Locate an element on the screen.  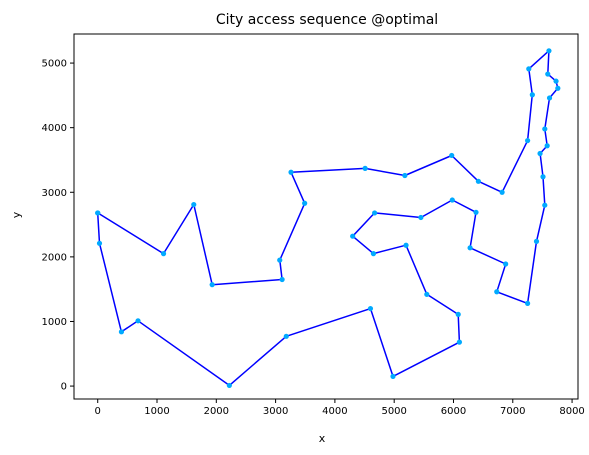
x-tick-label: 8000 is located at coordinates (571, 411).